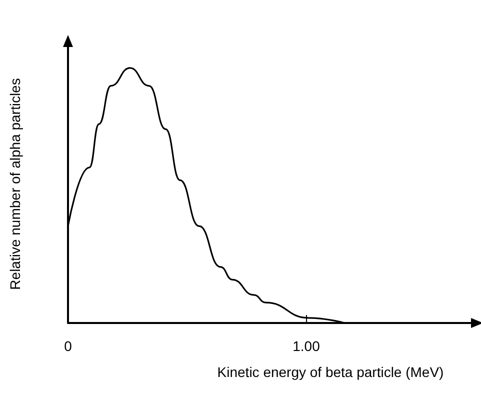 The height and width of the screenshot is (412, 481). What do you see at coordinates (15, 184) in the screenshot?
I see `y-axis-title: Relative number of alpha particles` at bounding box center [15, 184].